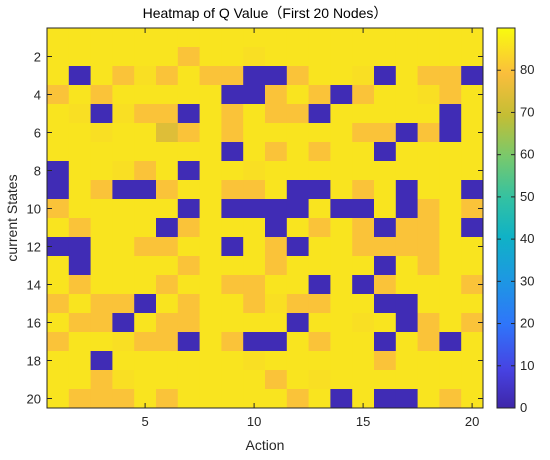 This screenshot has width=550, height=460. I want to click on y-tick-label: 14, so click(34, 285).